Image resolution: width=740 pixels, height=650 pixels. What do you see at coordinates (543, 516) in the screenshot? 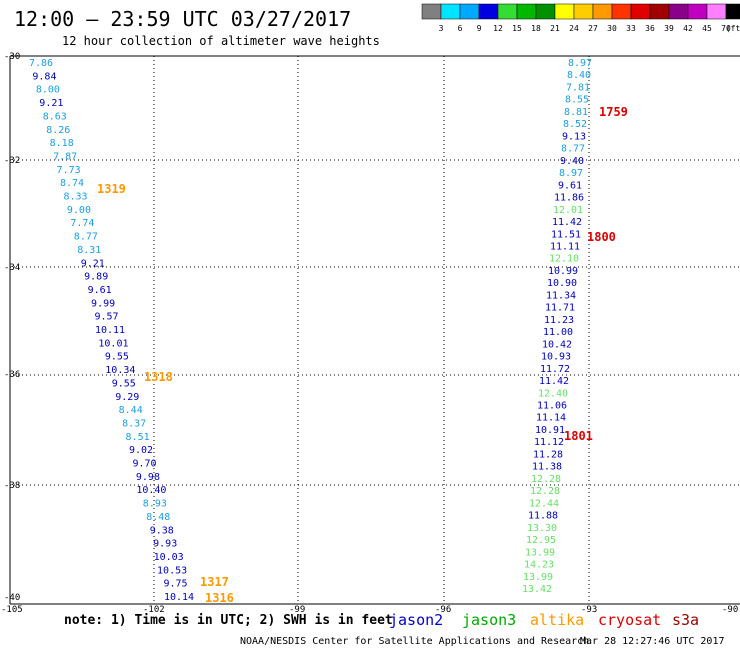
I see `wave-height-value: 11.88` at bounding box center [543, 516].